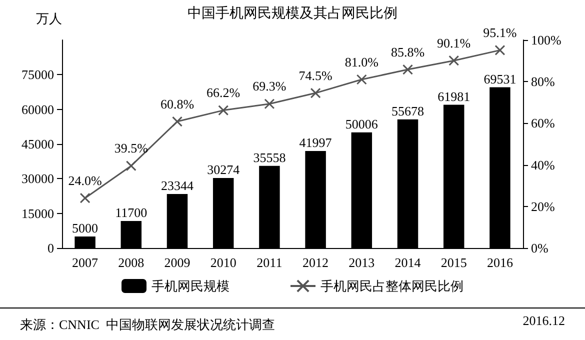 Image resolution: width=585 pixels, height=340 pixels. What do you see at coordinates (85, 180) in the screenshot?
I see `data-label: 24.0%` at bounding box center [85, 180].